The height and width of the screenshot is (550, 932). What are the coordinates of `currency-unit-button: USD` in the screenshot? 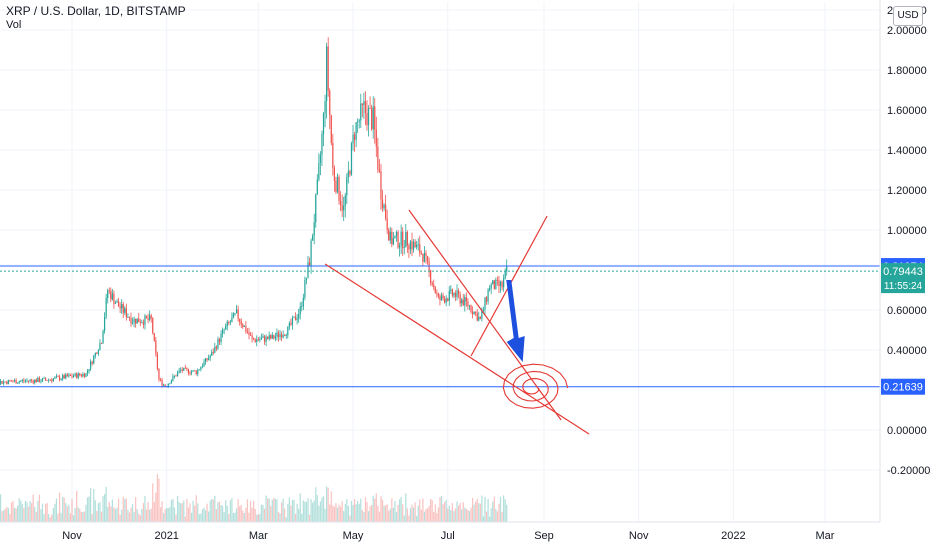 It's located at (908, 16).